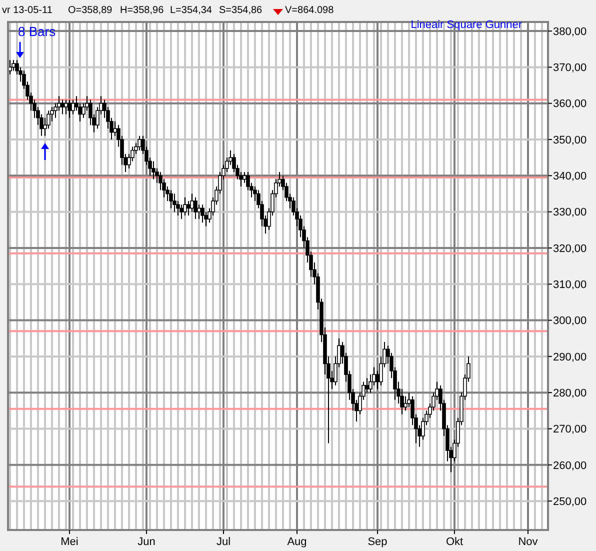  I want to click on x-tick-label: Aug, so click(297, 542).